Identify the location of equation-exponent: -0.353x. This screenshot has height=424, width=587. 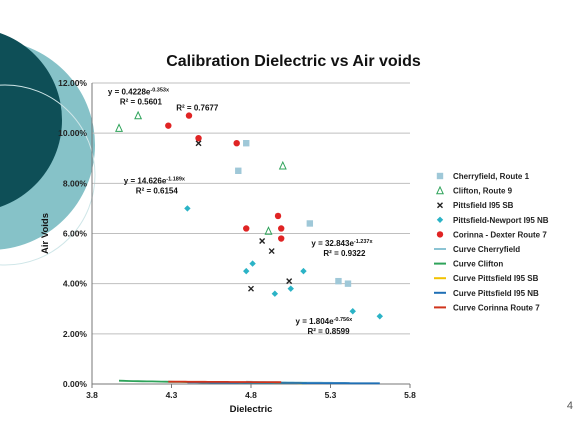
(160, 90).